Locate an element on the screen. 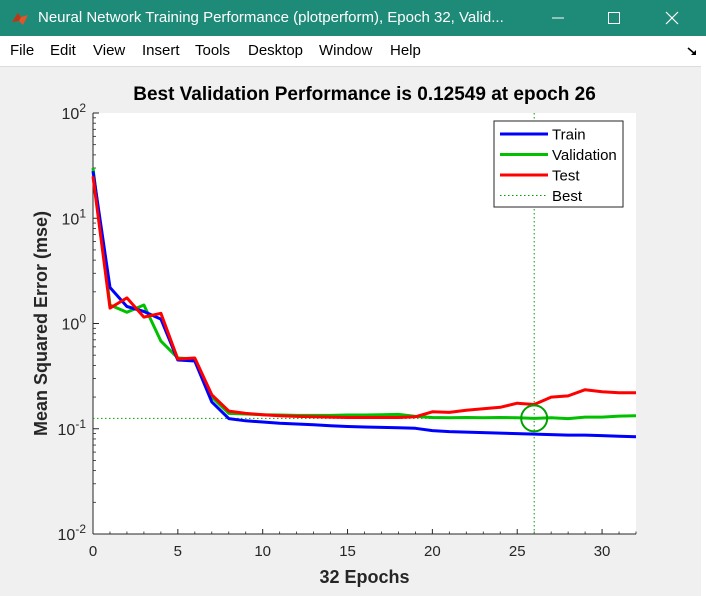 The image size is (706, 596). x-tick-label: 20 is located at coordinates (432, 551).